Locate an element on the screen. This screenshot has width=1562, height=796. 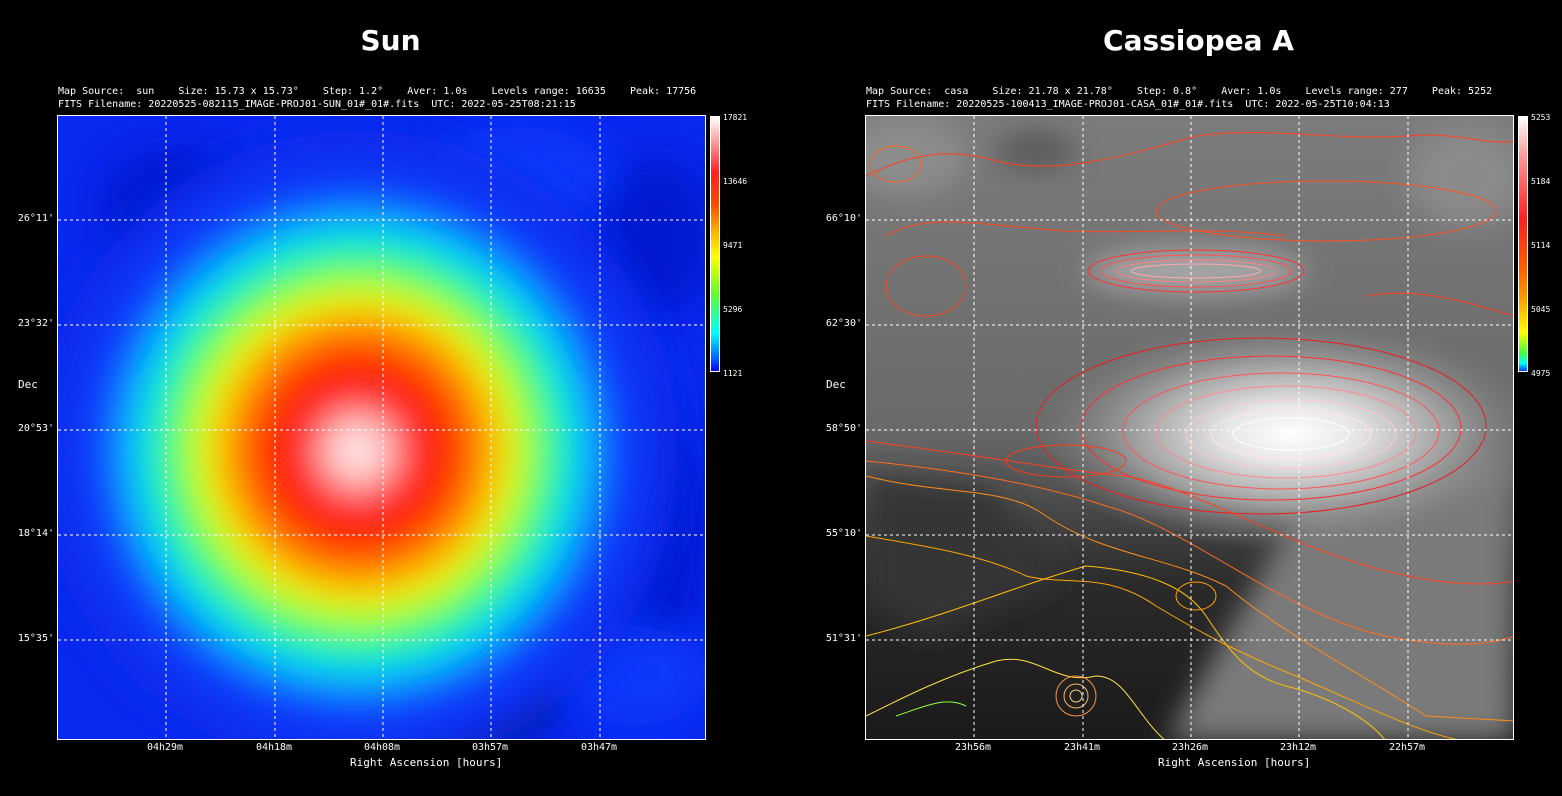
colorbar-jet is located at coordinates (715, 244).